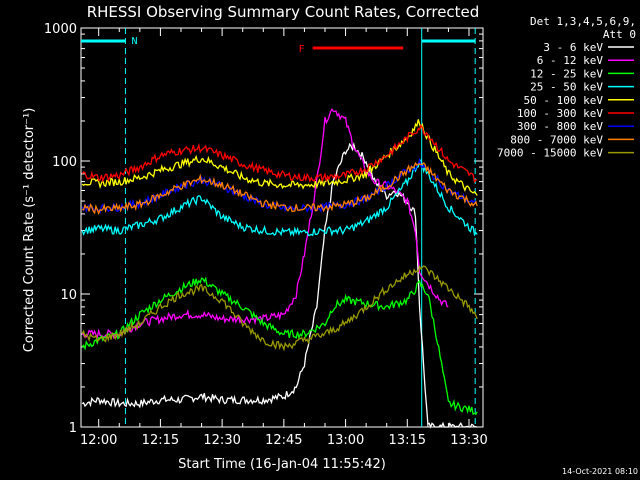  What do you see at coordinates (282, 464) in the screenshot?
I see `x-axis-label: Start Time (16-Jan-04 11:55:42)` at bounding box center [282, 464].